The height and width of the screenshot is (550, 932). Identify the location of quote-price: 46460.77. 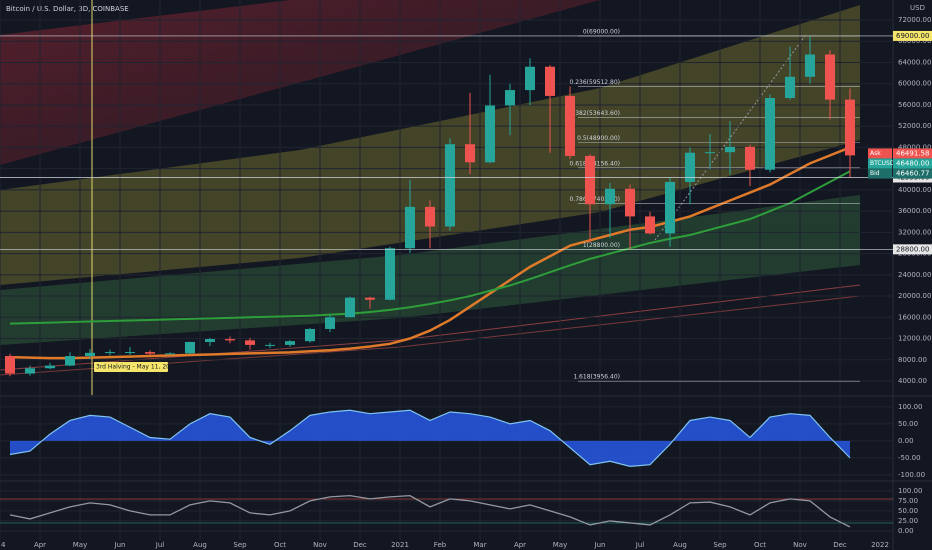
(912, 174).